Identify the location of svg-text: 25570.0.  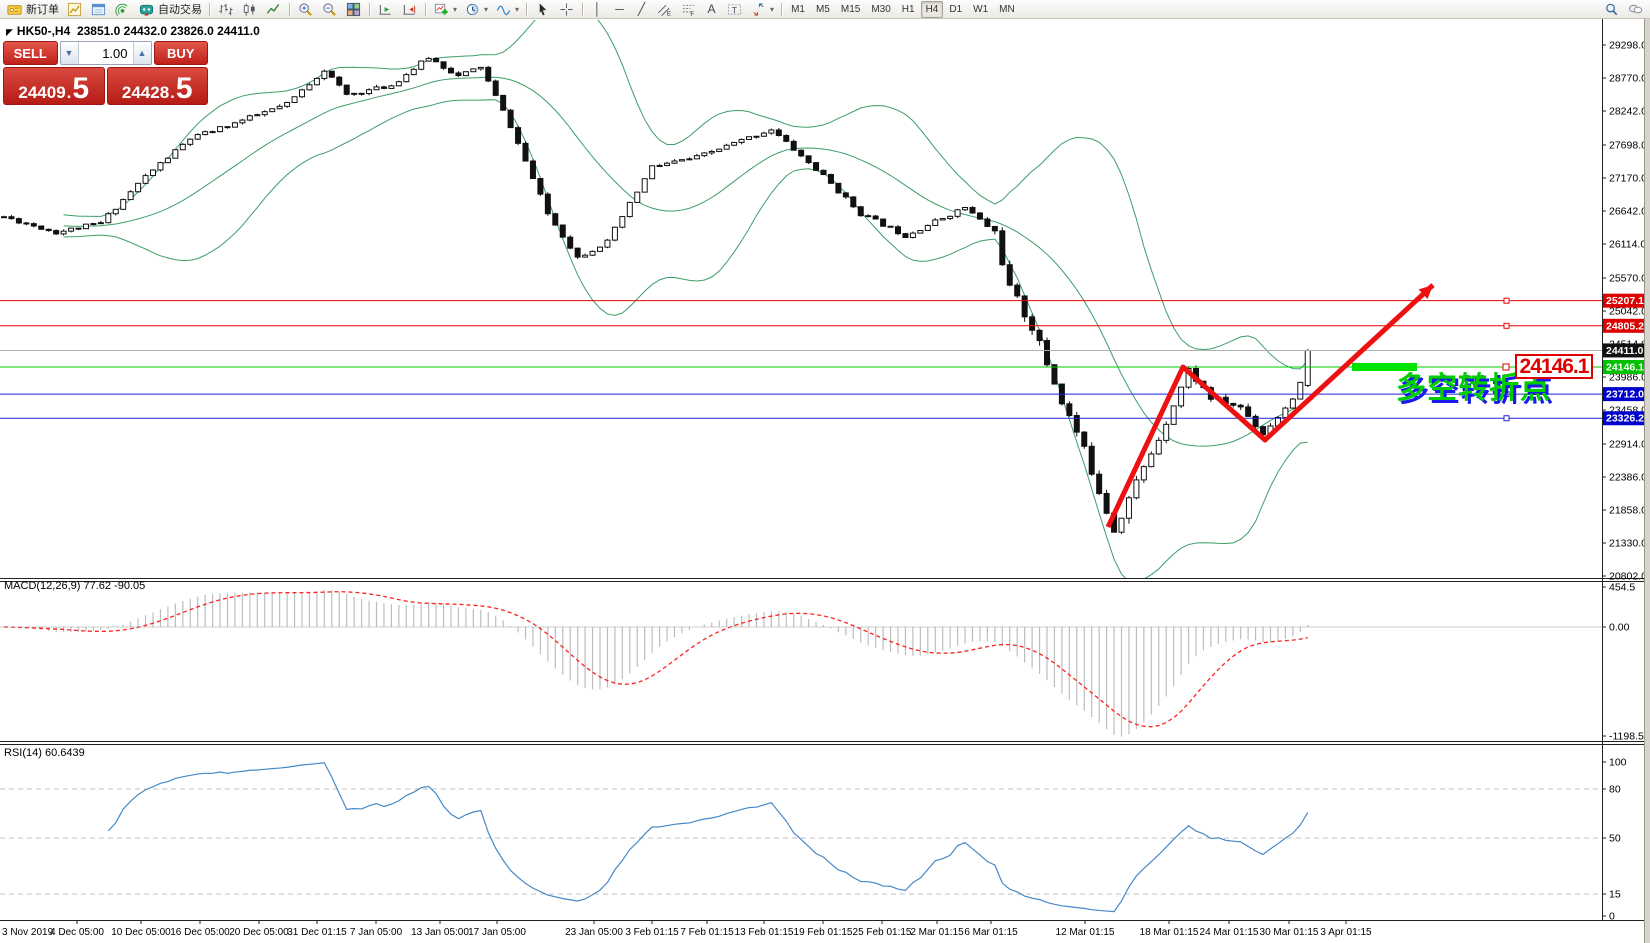
(1628, 279).